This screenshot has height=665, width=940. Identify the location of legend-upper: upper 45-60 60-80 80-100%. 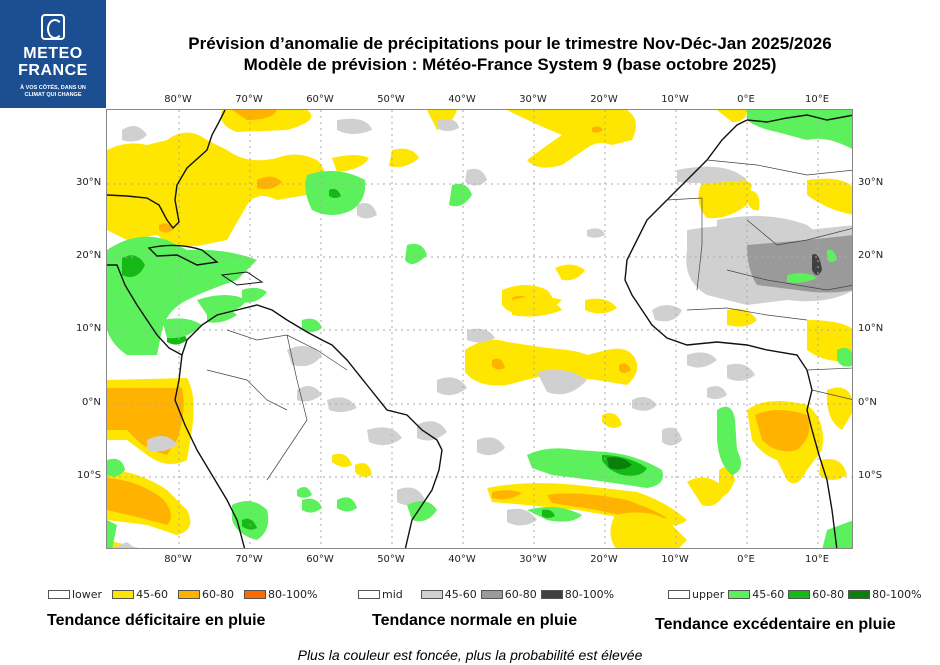
(800, 594).